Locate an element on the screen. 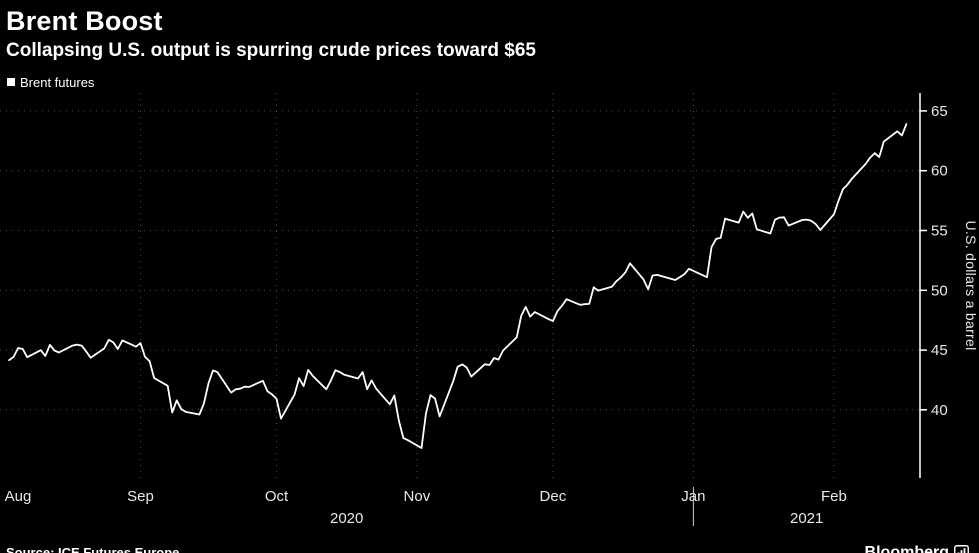 This screenshot has width=979, height=553. svg-text: 55 is located at coordinates (939, 230).